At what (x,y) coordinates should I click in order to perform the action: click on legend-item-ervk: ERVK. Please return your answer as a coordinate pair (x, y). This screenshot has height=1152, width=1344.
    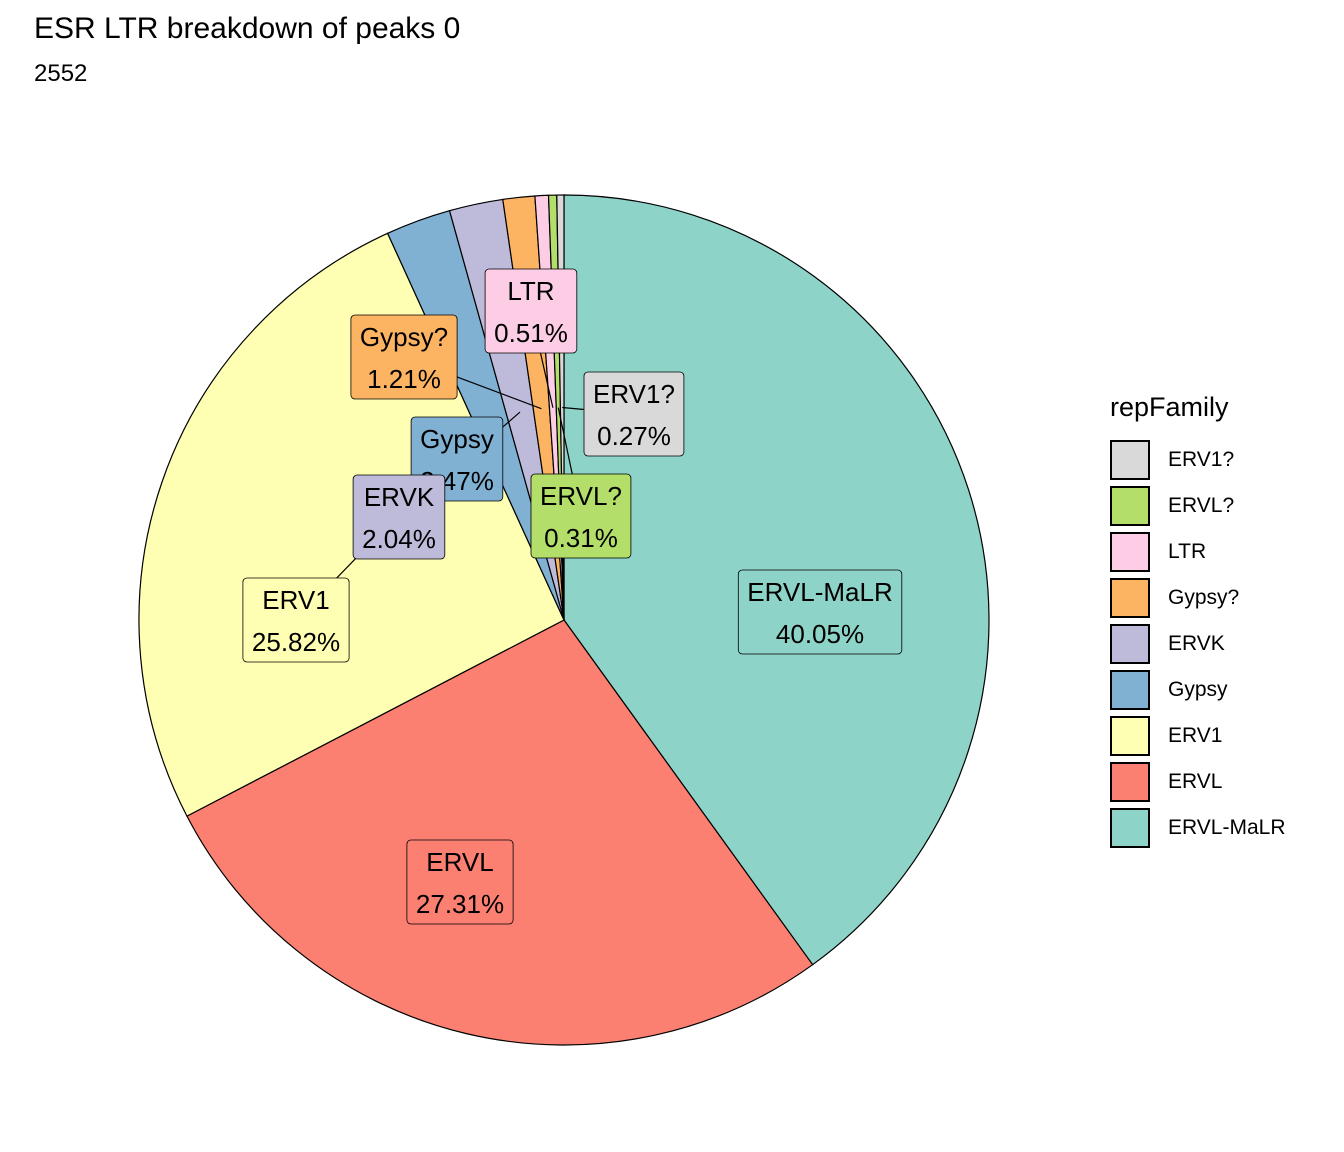
    Looking at the image, I should click on (1198, 644).